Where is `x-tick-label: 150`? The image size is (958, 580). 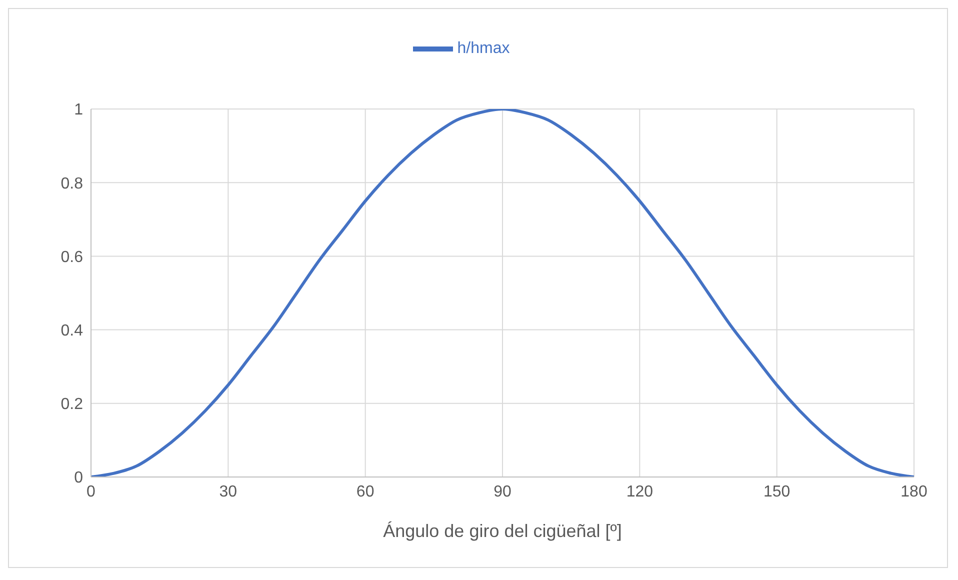
x-tick-label: 150 is located at coordinates (776, 491).